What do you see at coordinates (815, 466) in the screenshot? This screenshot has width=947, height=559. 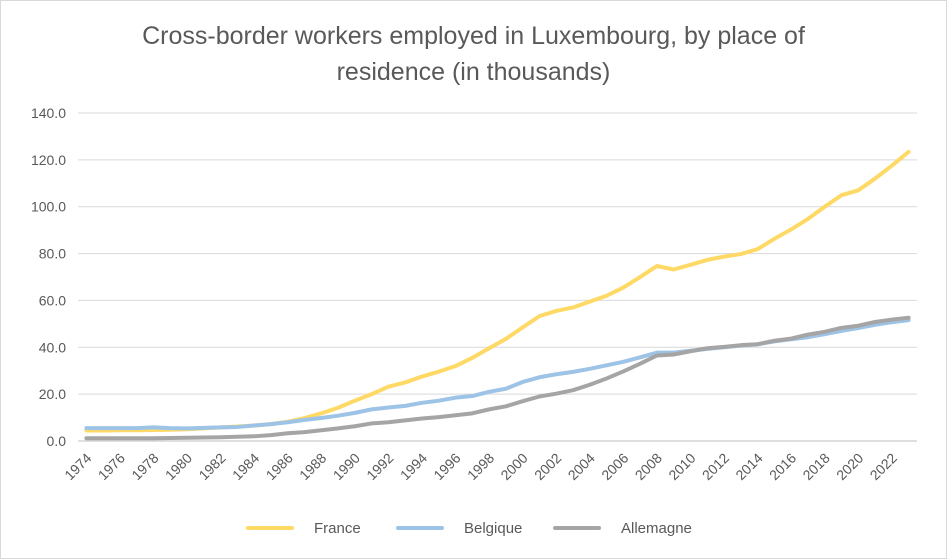 I see `x-tick-label: 2018` at bounding box center [815, 466].